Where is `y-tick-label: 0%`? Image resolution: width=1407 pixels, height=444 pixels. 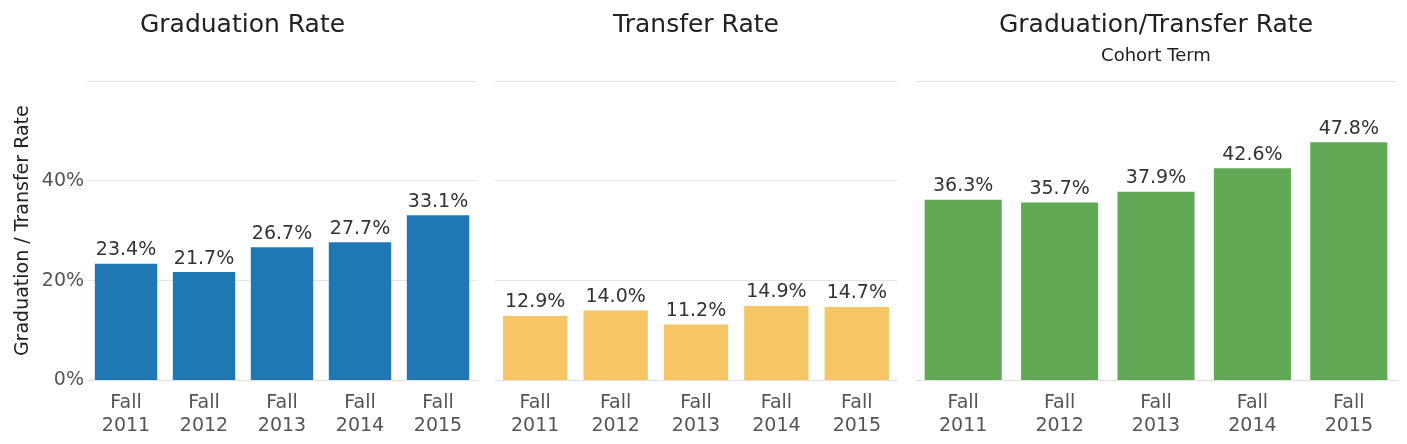
y-tick-label: 0% is located at coordinates (69, 378).